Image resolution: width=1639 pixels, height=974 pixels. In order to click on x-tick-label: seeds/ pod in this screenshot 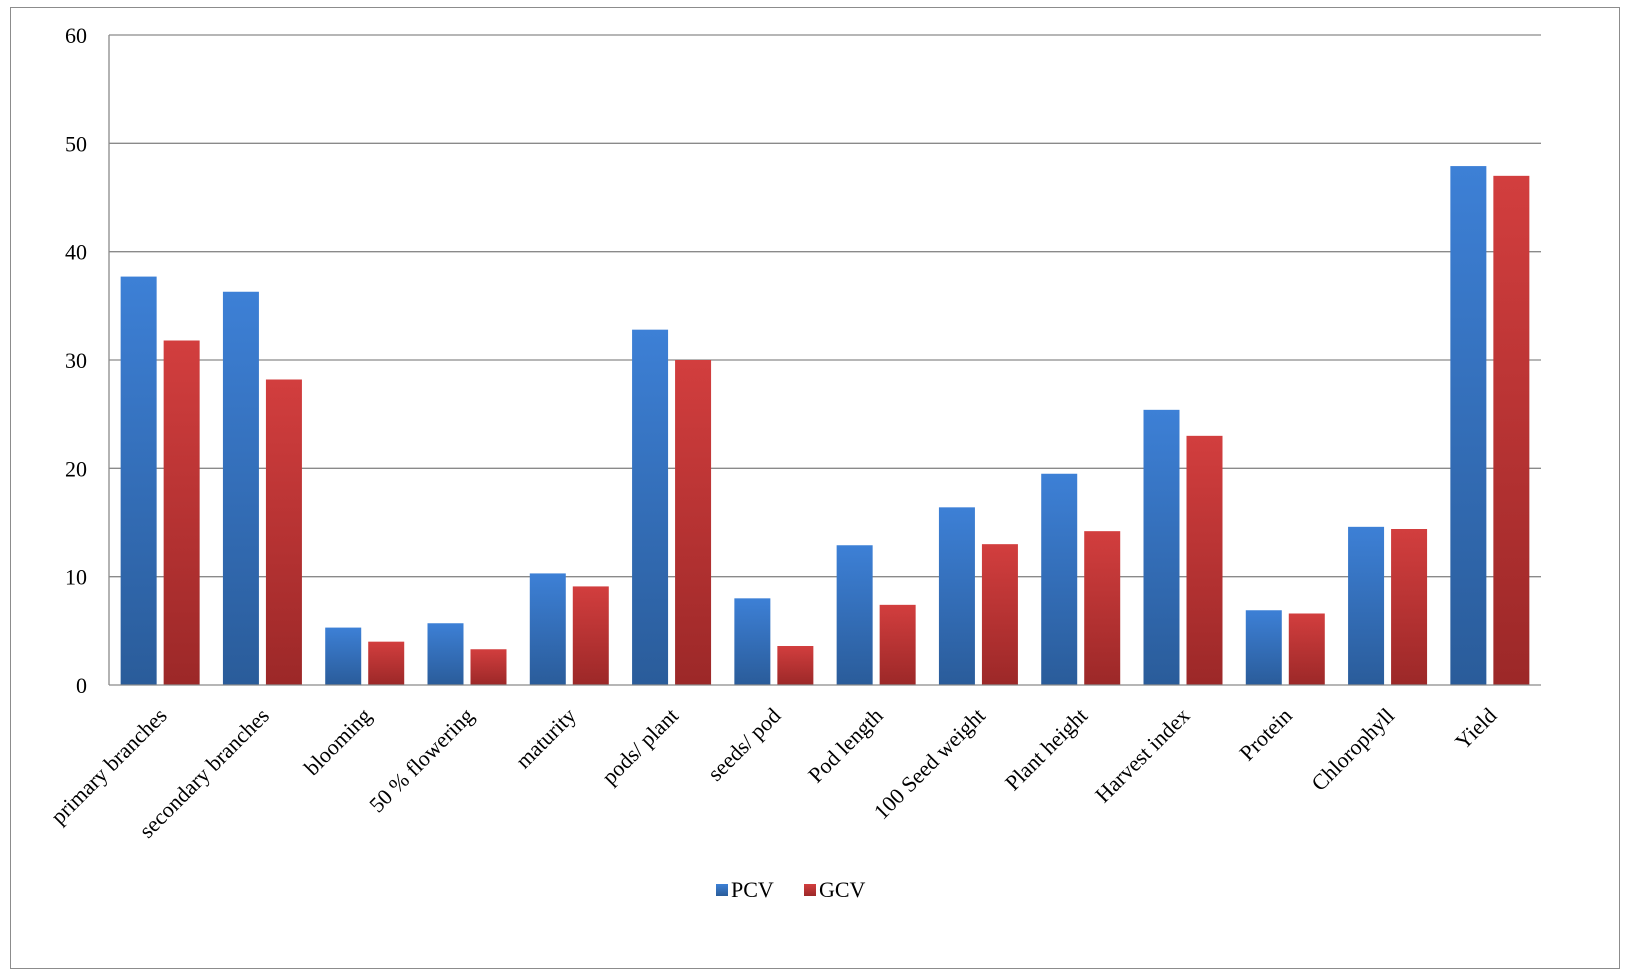, I will do `click(743, 744)`.